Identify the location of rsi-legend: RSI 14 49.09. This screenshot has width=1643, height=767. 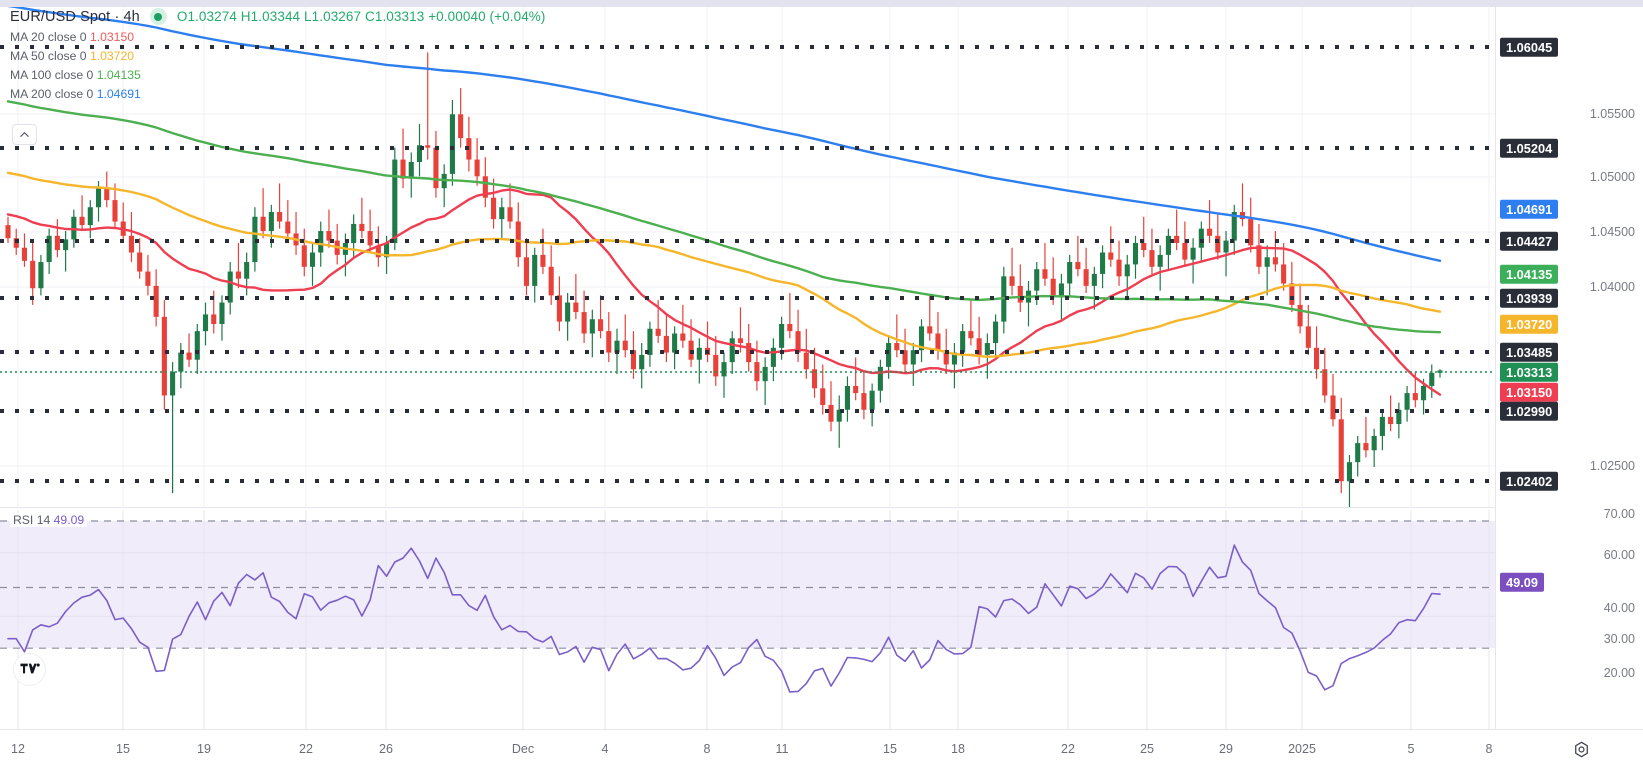
(49, 520).